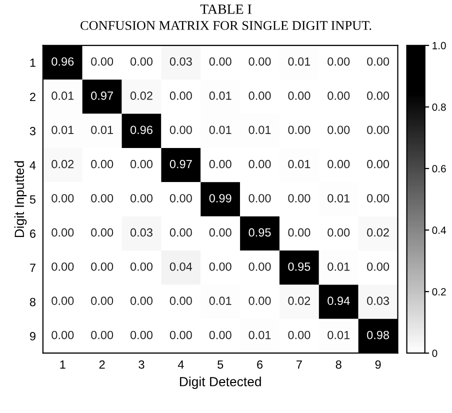 The image size is (452, 413). Describe the element at coordinates (33, 96) in the screenshot. I see `y-tick-label: 2` at that location.